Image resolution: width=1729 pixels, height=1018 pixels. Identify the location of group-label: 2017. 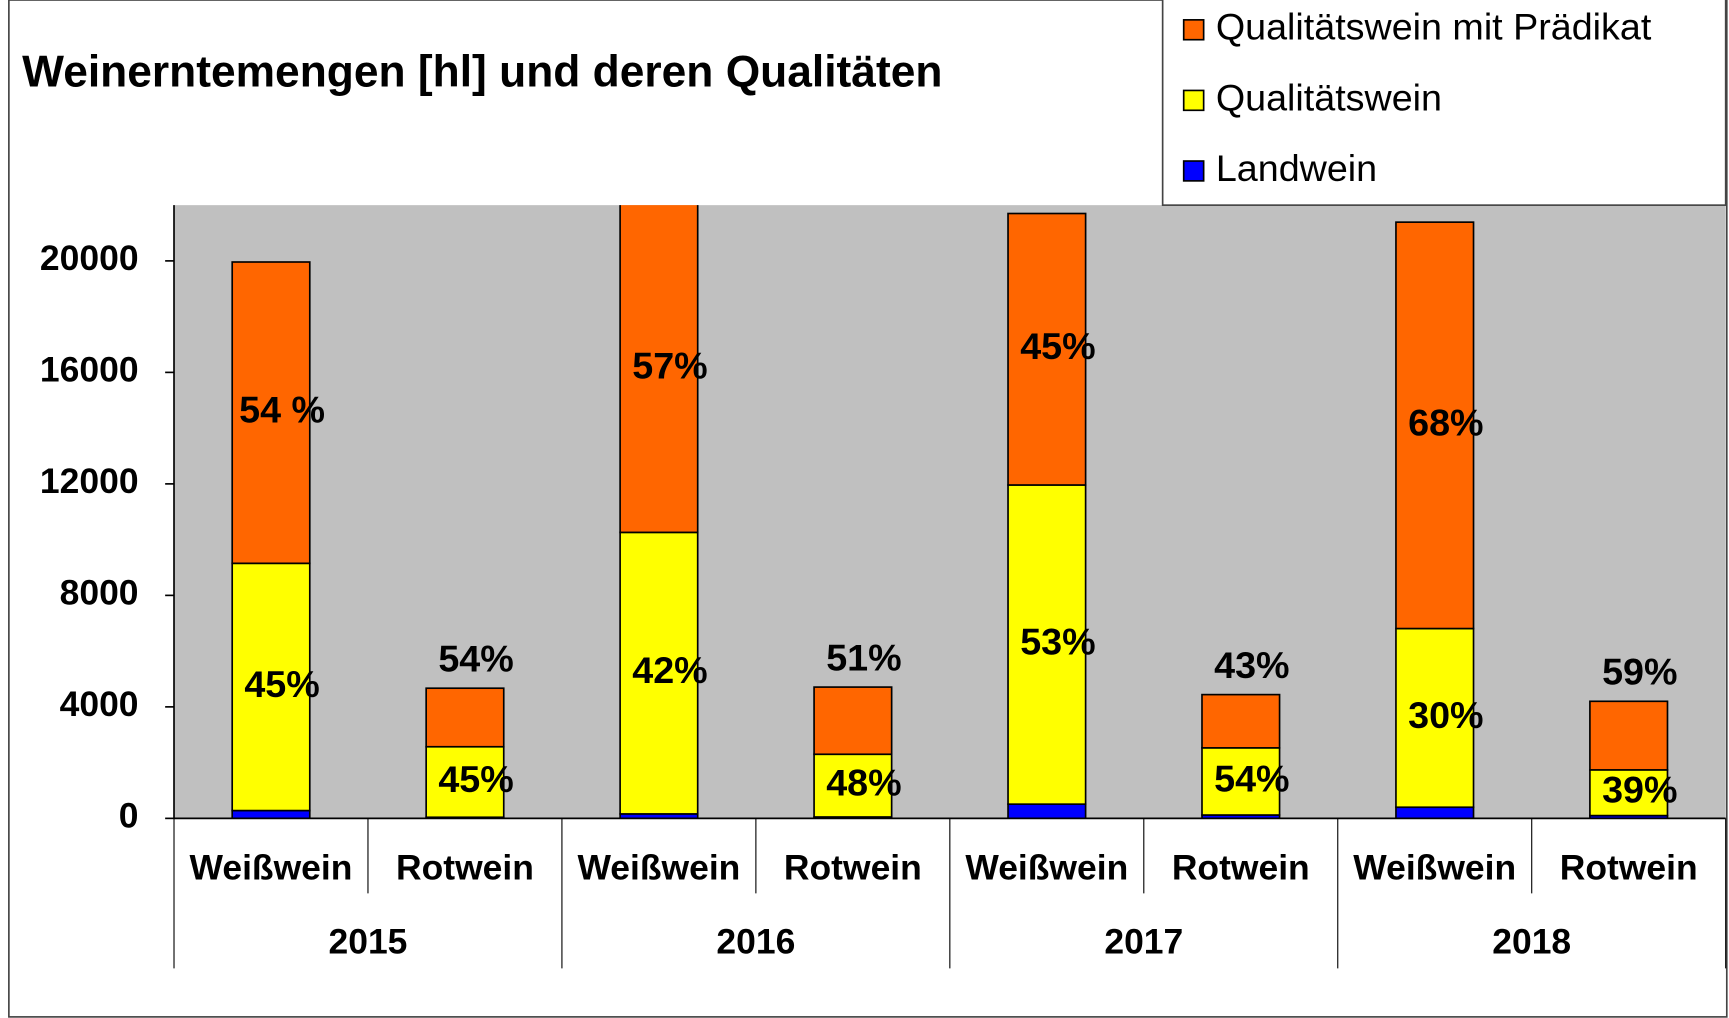
(1143, 942).